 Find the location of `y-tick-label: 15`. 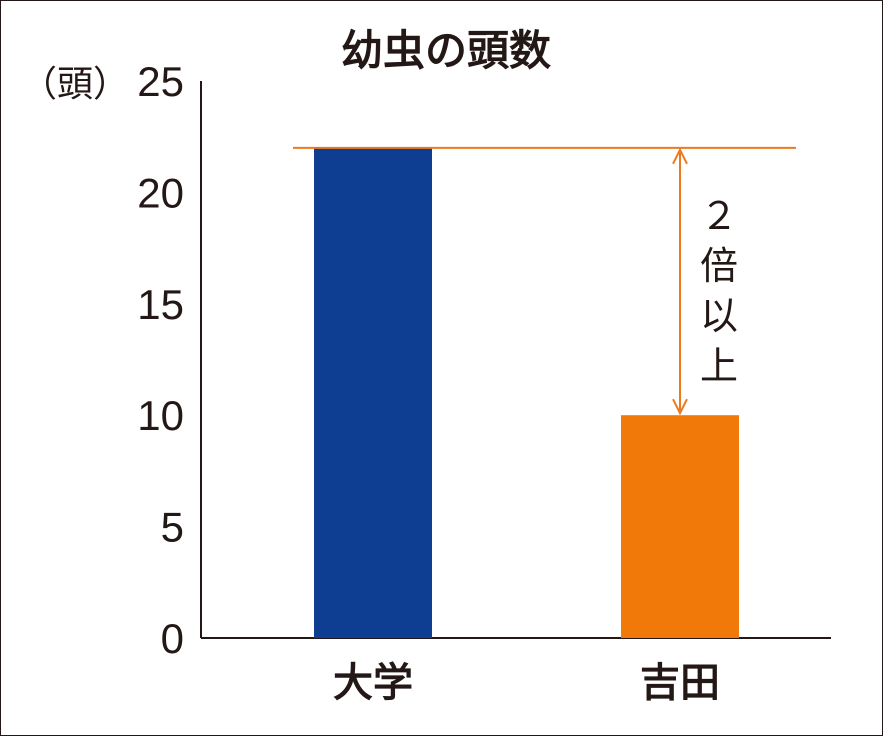

y-tick-label: 15 is located at coordinates (160, 304).